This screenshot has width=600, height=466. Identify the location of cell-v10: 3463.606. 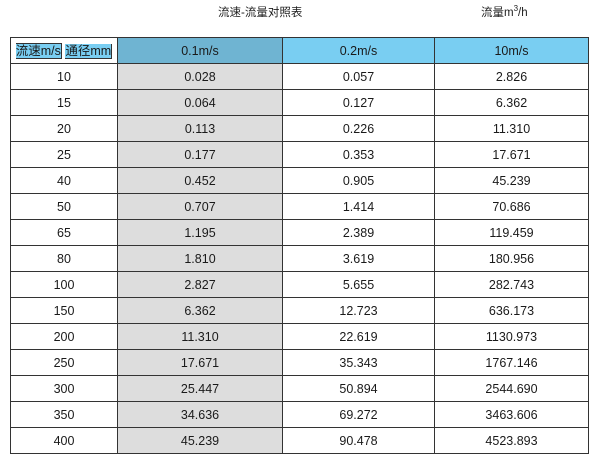
(511, 414).